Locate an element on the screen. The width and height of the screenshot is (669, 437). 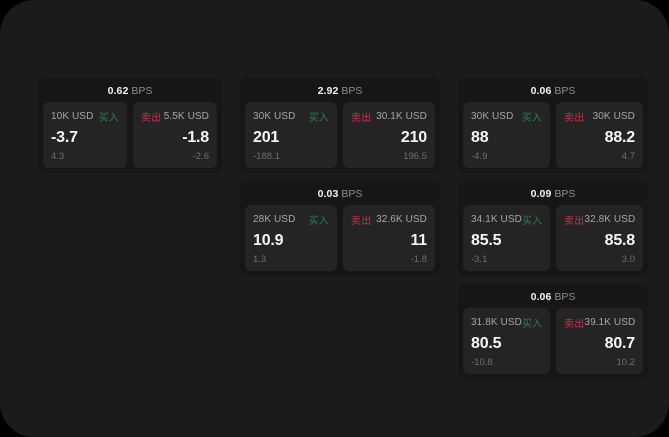
order-size-label: 5.5K USD is located at coordinates (186, 116).